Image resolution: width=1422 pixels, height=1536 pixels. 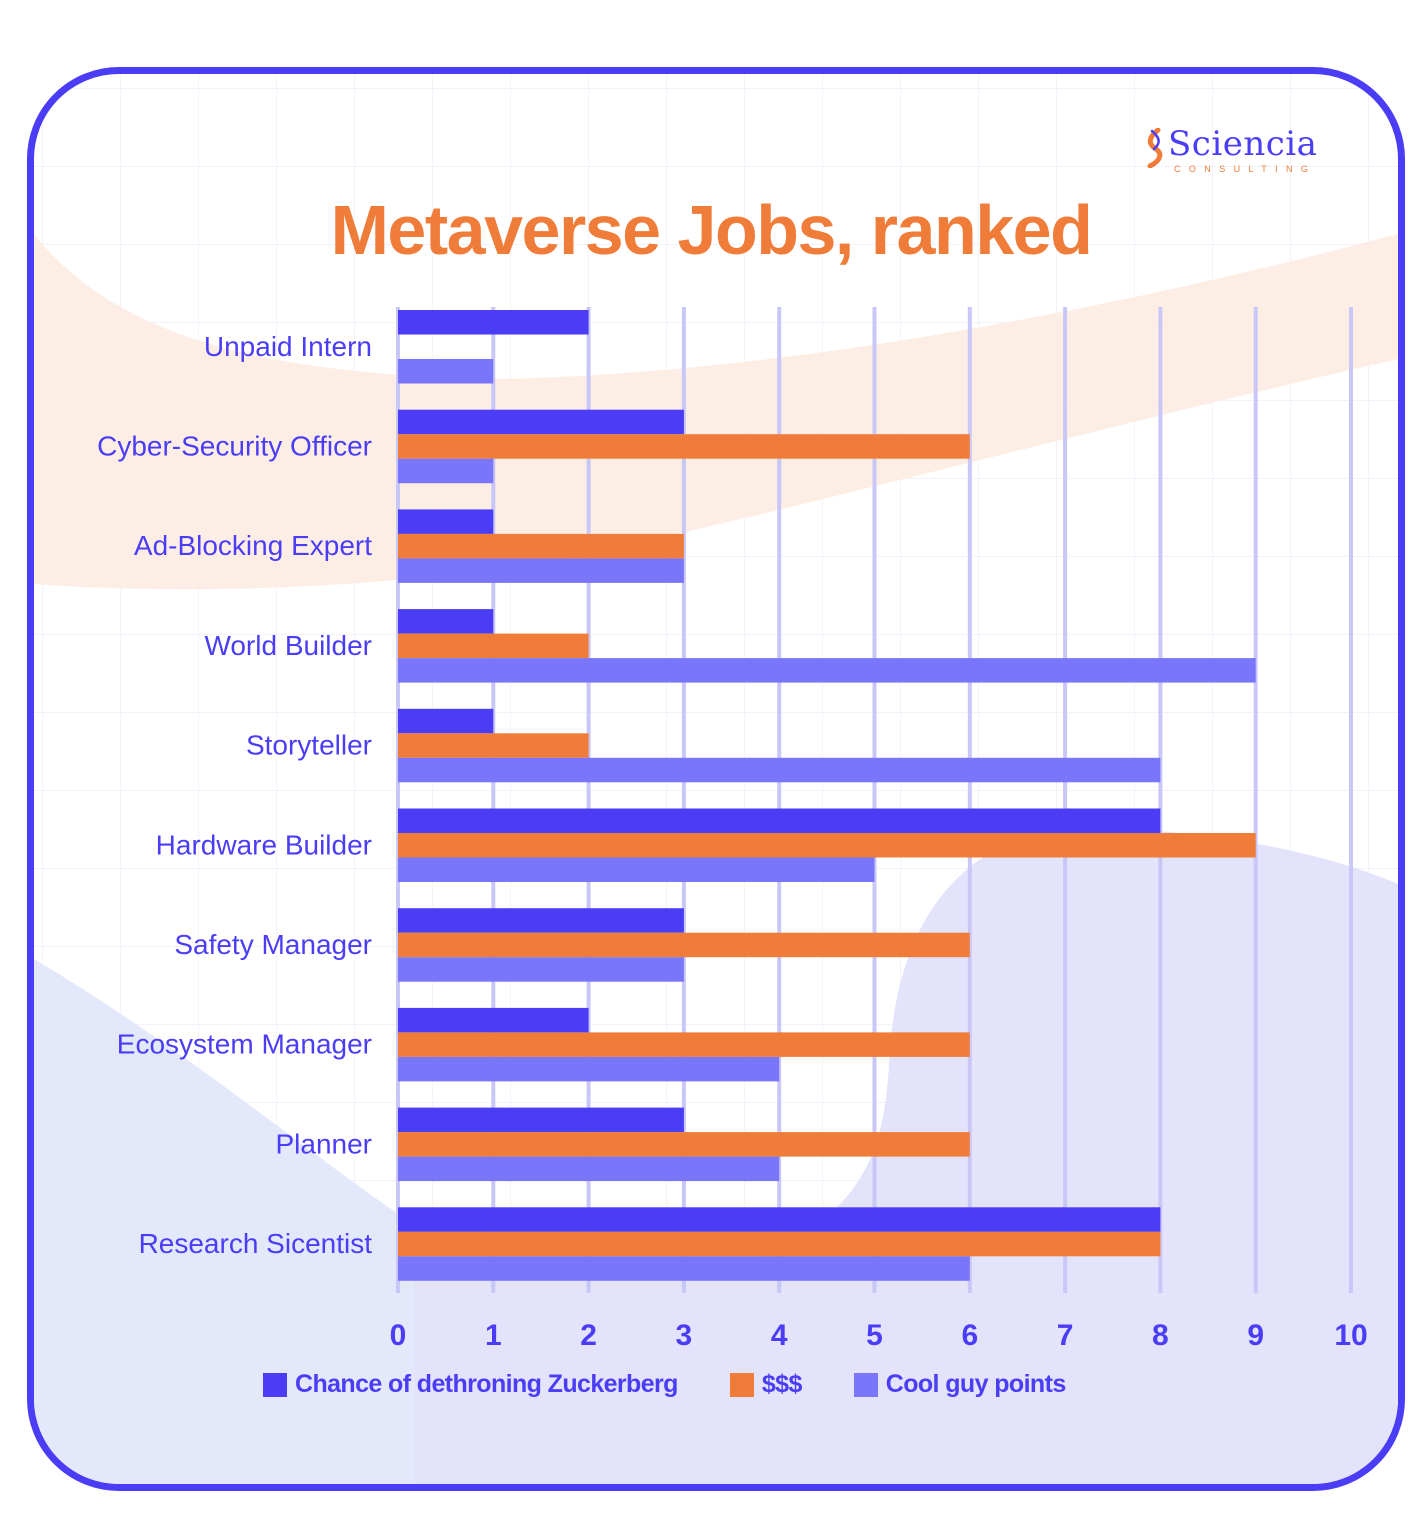 I want to click on x-tick-label-6: 6, so click(x=969, y=1335).